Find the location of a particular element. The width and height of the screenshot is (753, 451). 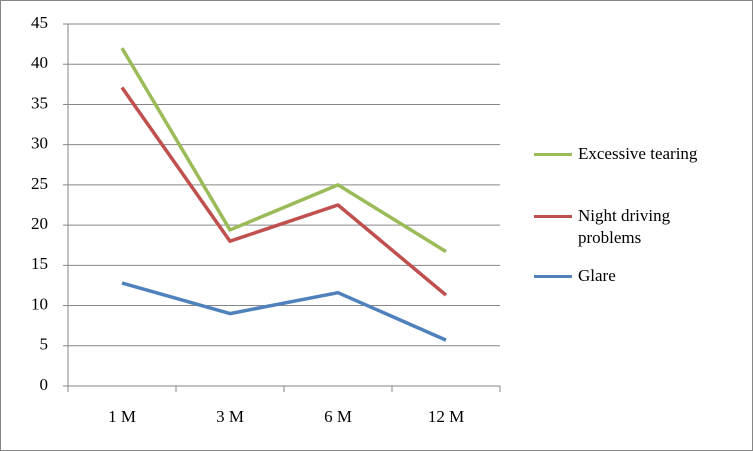

y-tick-label: 45 is located at coordinates (39, 22).